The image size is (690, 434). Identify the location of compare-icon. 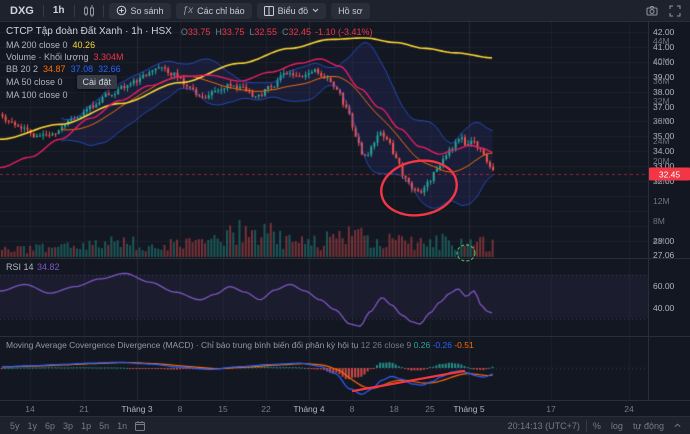
(121, 10).